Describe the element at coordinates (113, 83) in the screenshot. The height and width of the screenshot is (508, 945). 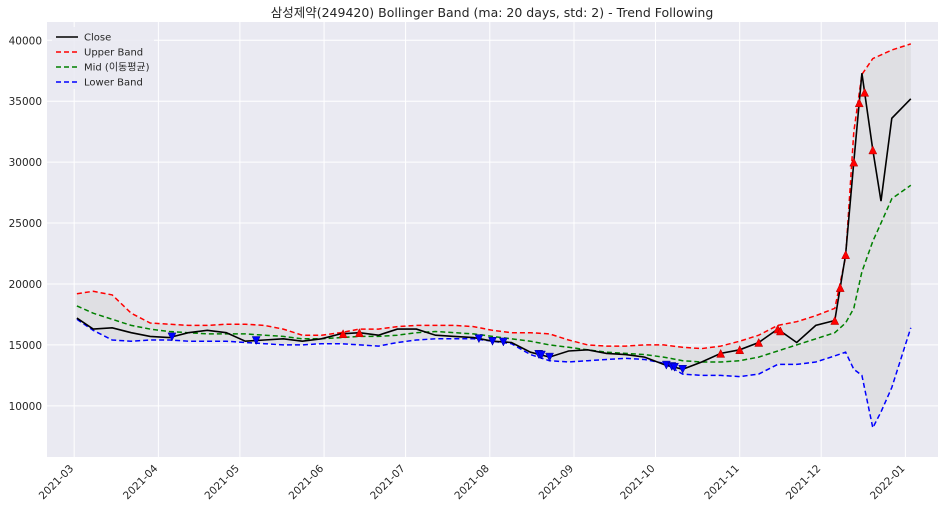
I see `legend-label: Lower Band` at that location.